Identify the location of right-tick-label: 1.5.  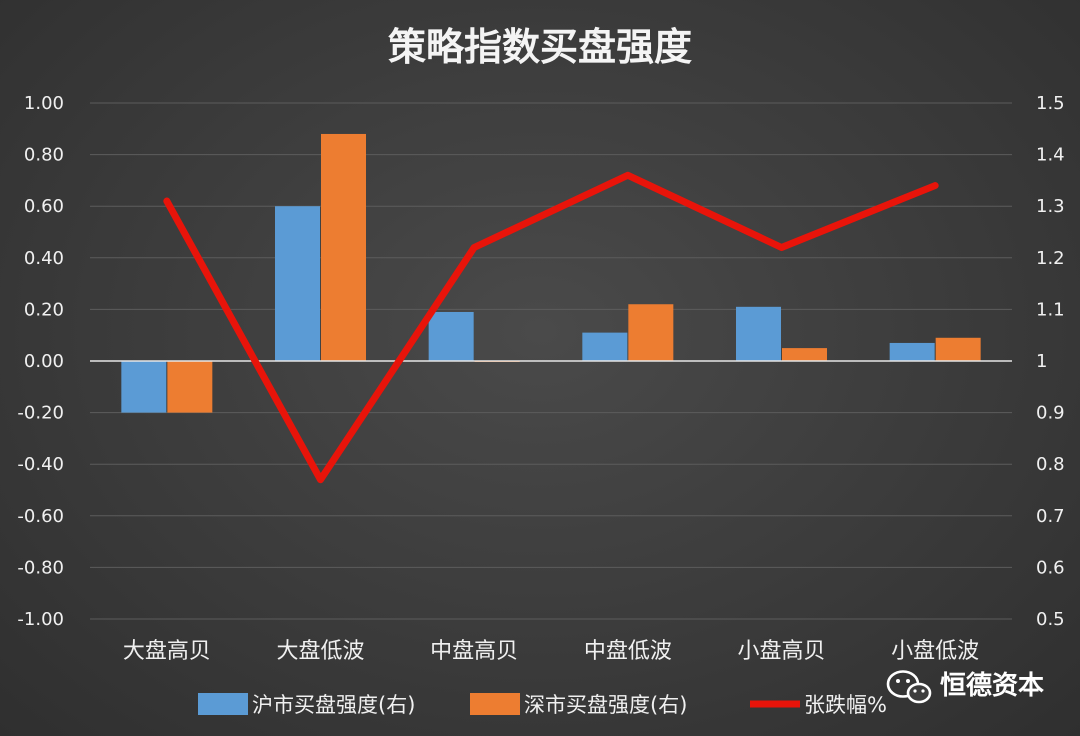
(1050, 103).